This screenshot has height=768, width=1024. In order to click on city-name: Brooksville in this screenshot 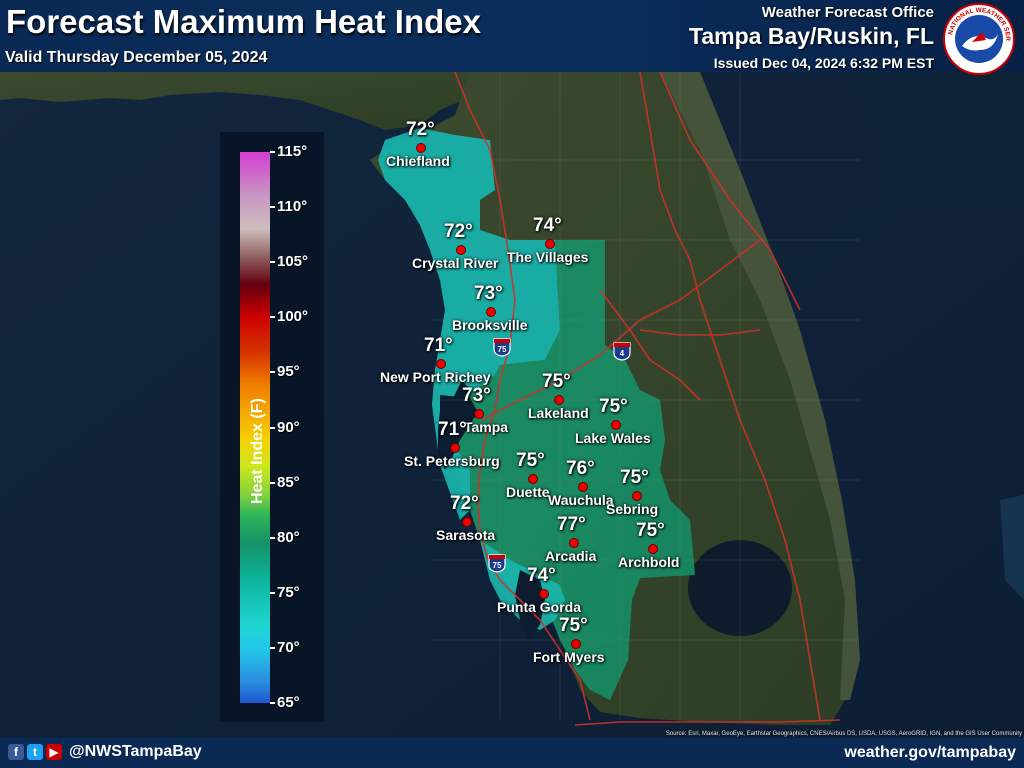, I will do `click(490, 325)`.